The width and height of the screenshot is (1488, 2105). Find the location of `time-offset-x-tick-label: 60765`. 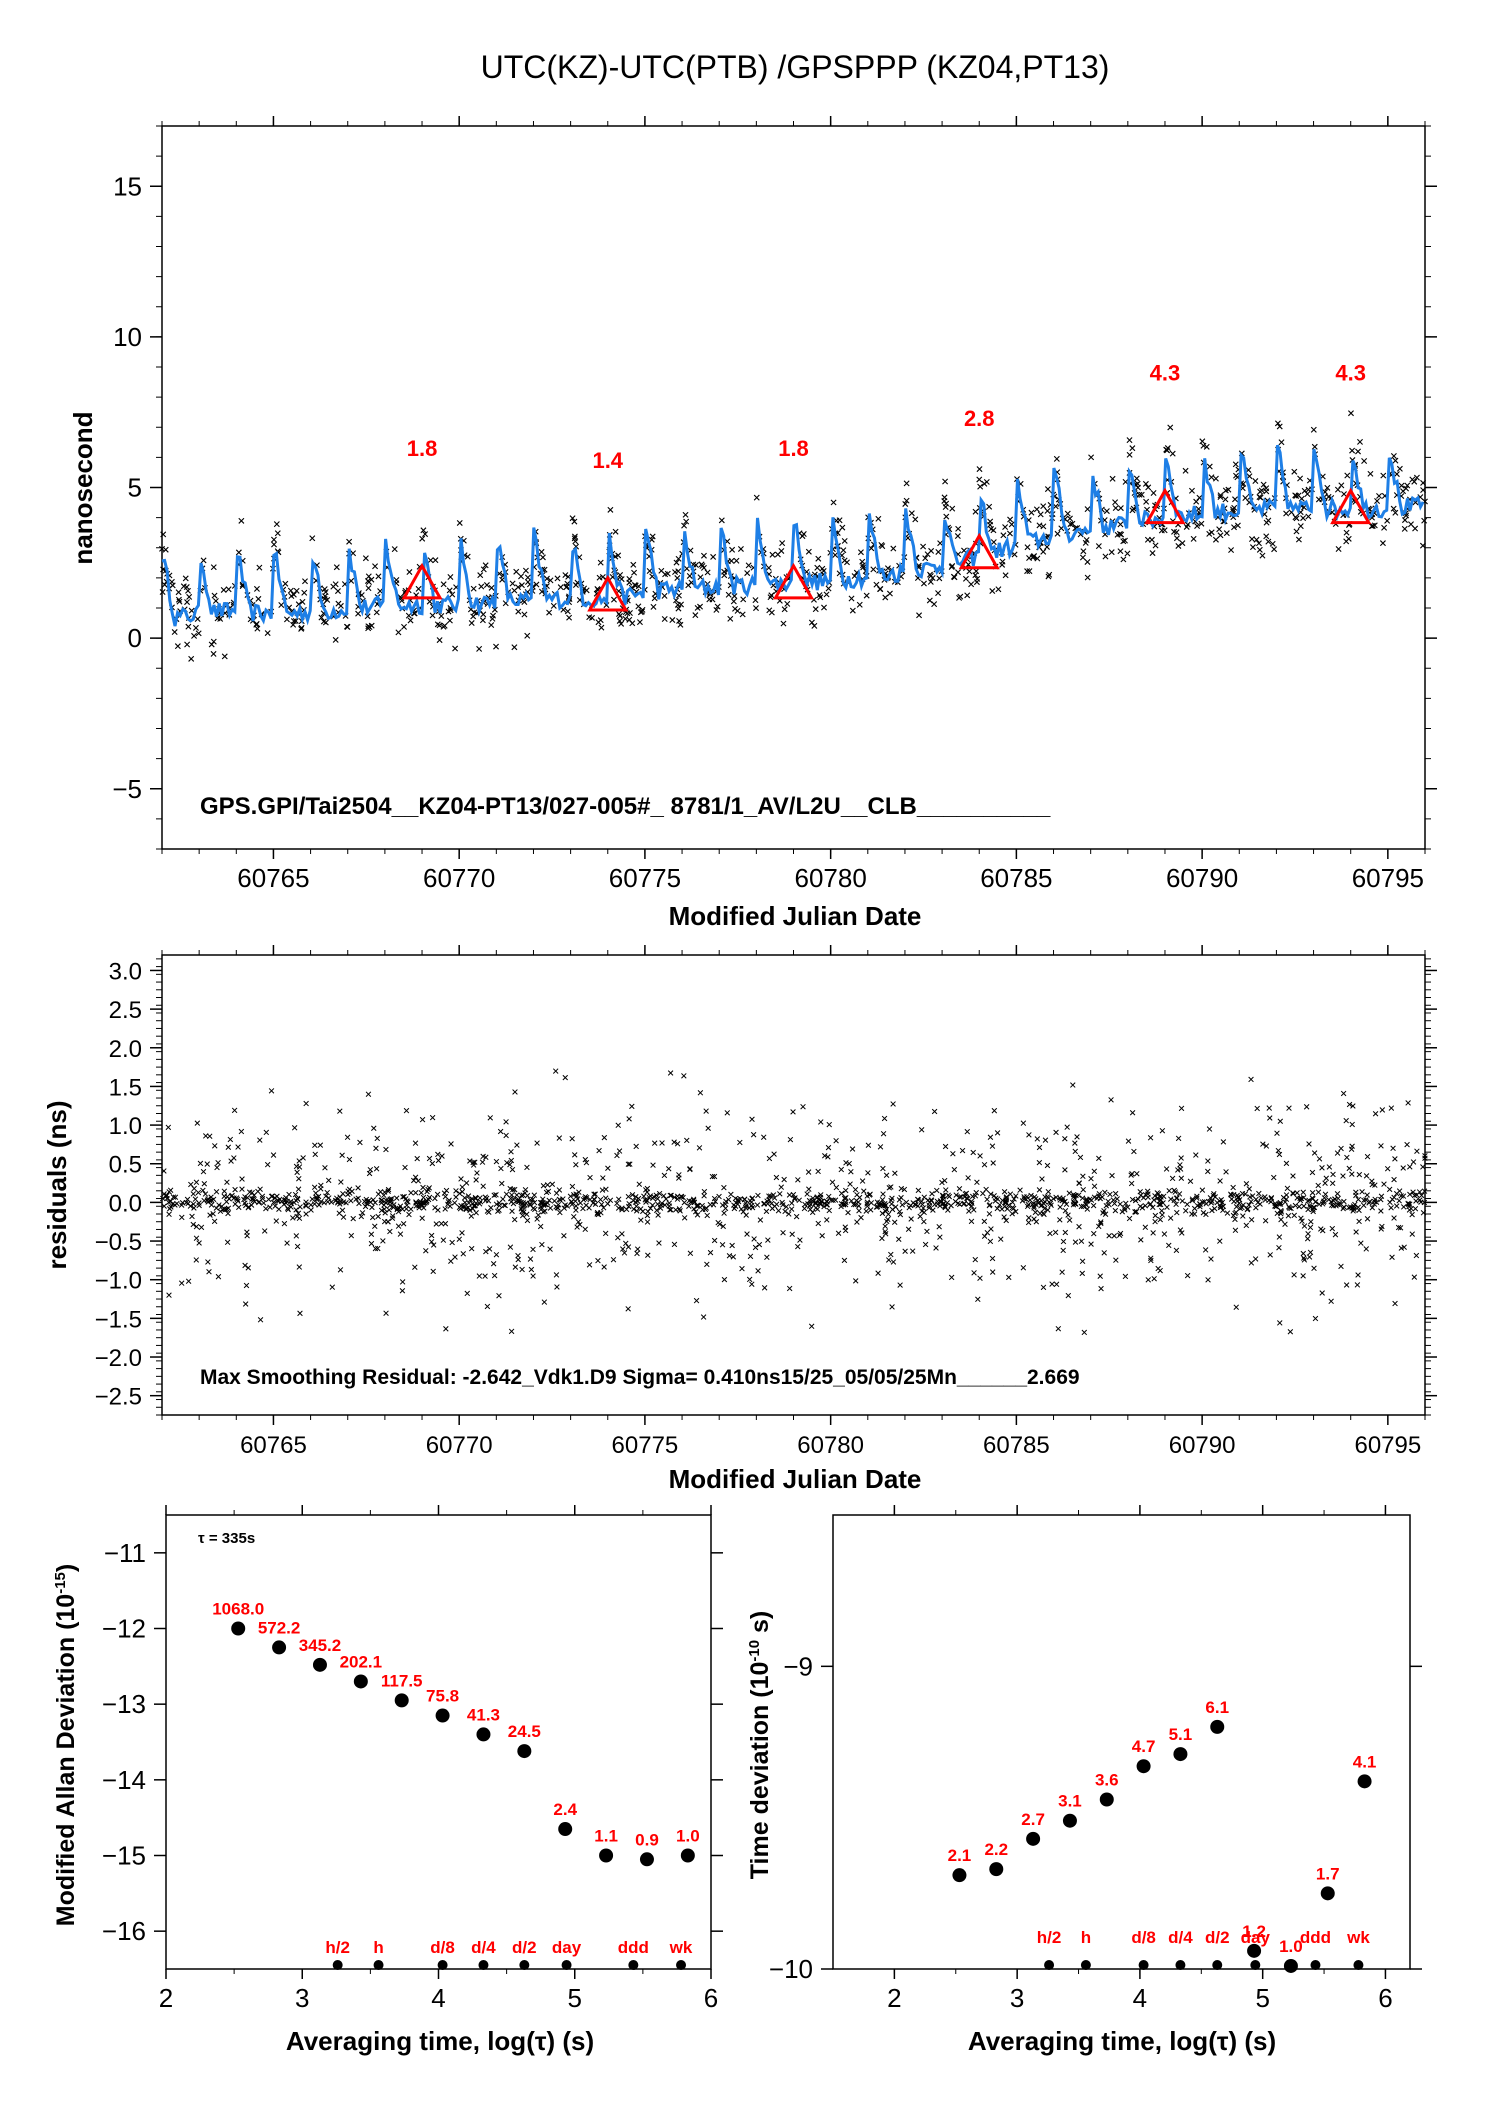

time-offset-x-tick-label: 60765 is located at coordinates (273, 878).